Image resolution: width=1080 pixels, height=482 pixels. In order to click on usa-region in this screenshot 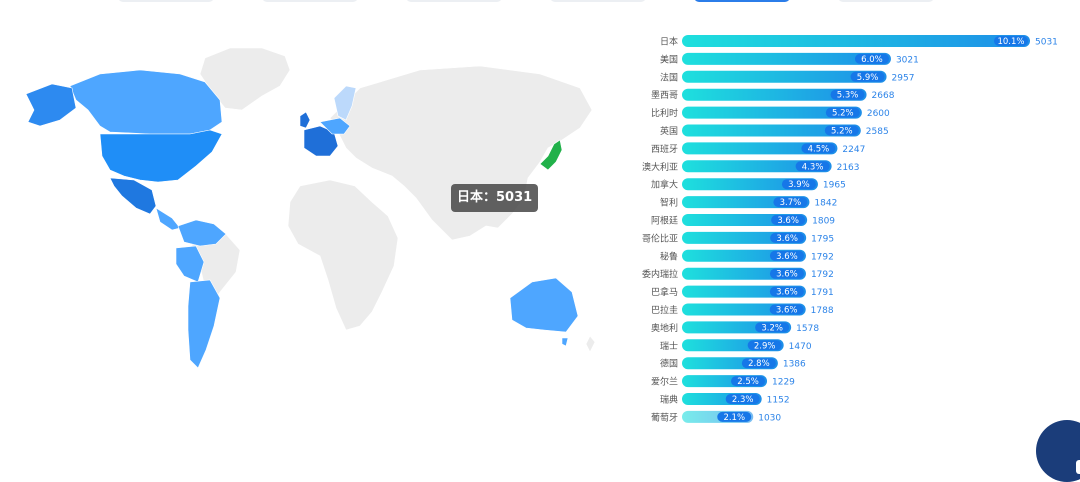, I will do `click(161, 156)`.